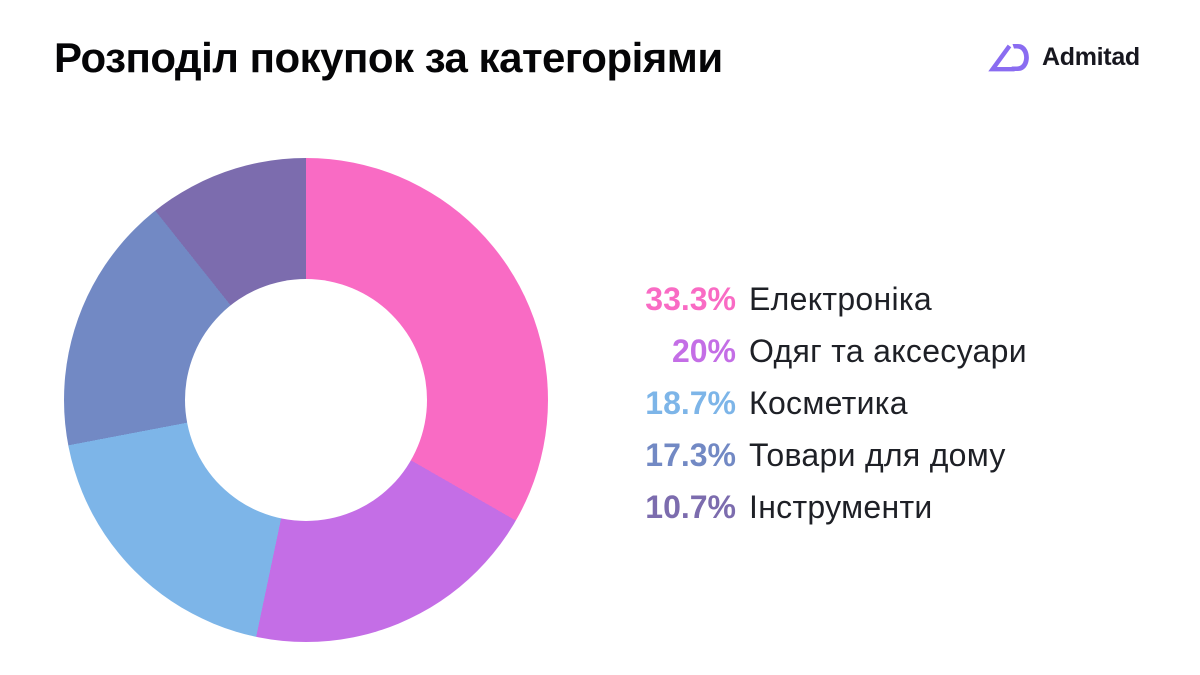  I want to click on legend-item: 33.3% Електроніка, so click(820, 299).